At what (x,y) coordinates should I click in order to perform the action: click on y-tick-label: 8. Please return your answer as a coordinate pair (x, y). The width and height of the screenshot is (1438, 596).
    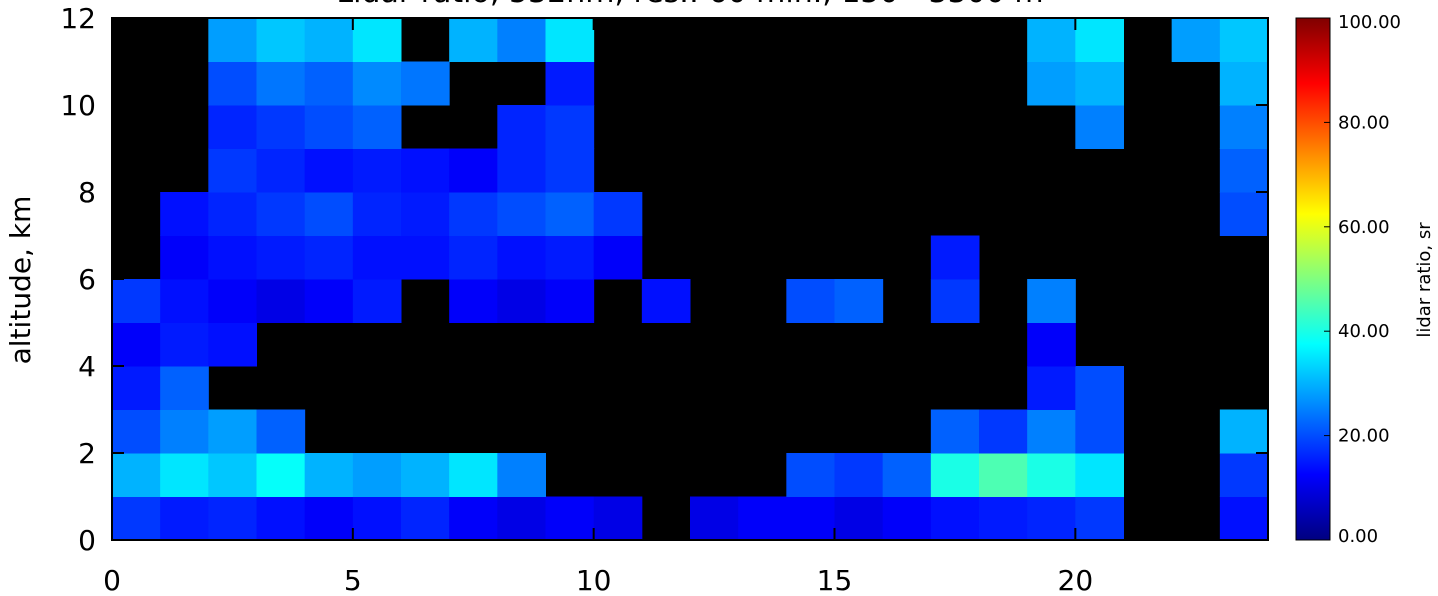
    Looking at the image, I should click on (87, 192).